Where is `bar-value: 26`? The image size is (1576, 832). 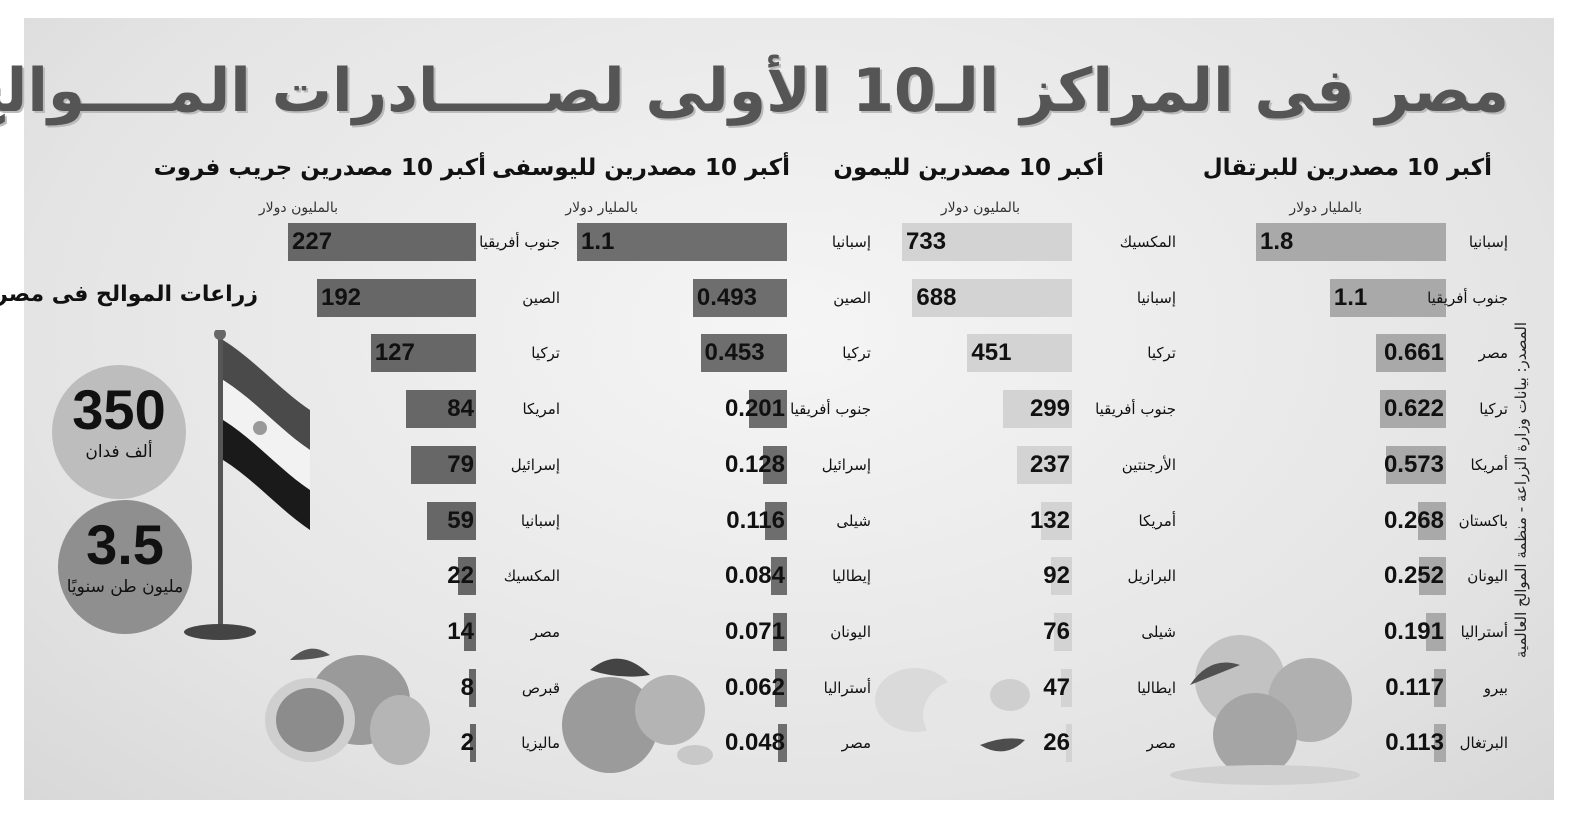
bar-value: 26 is located at coordinates (1056, 743).